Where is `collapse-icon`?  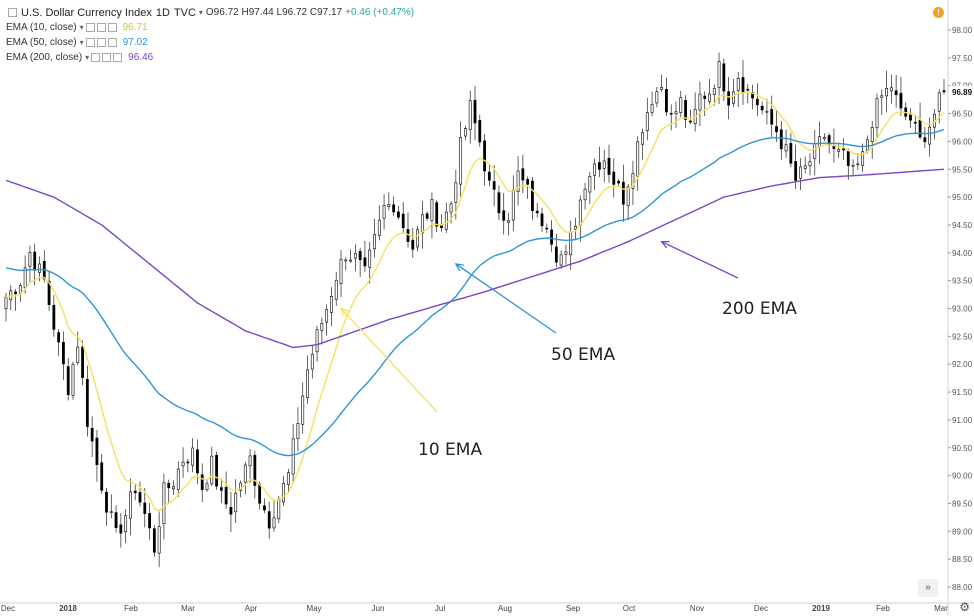
collapse-icon is located at coordinates (12, 12).